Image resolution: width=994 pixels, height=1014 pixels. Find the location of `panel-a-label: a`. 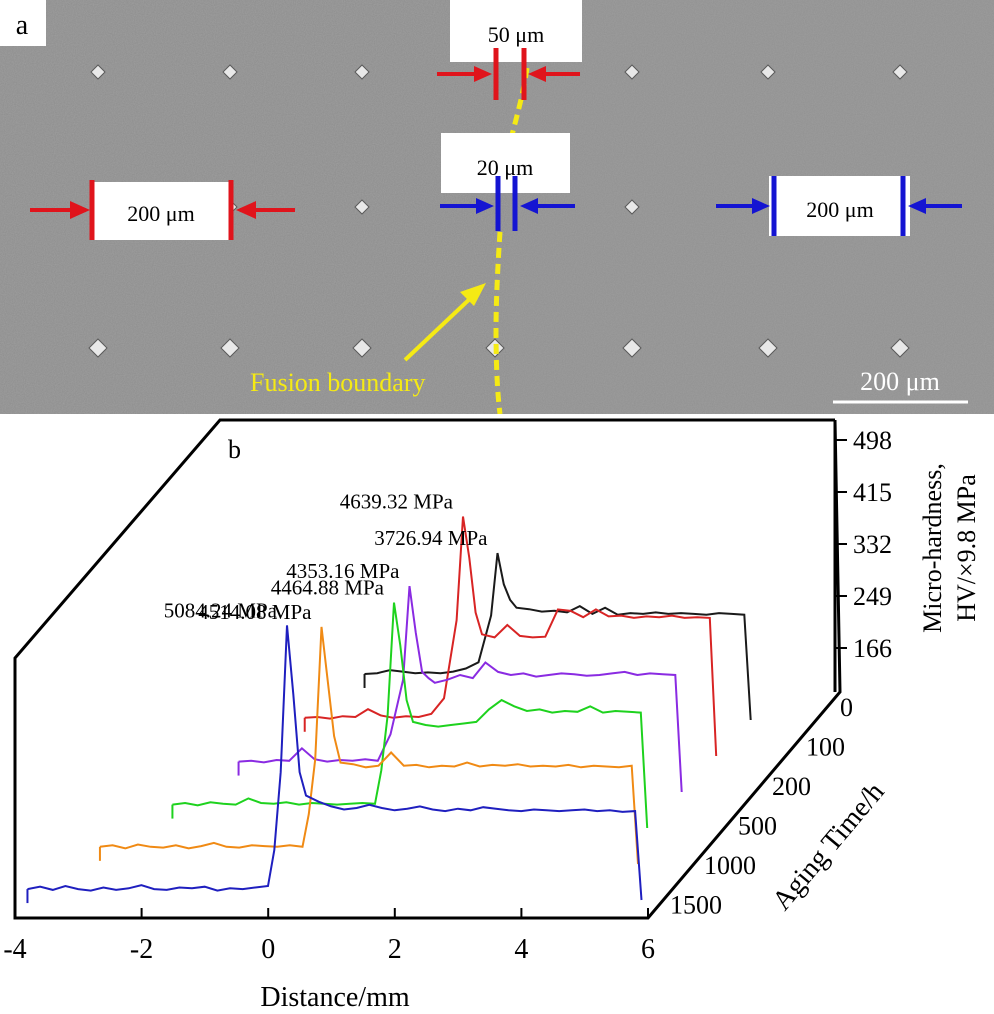

panel-a-label: a is located at coordinates (22, 25).